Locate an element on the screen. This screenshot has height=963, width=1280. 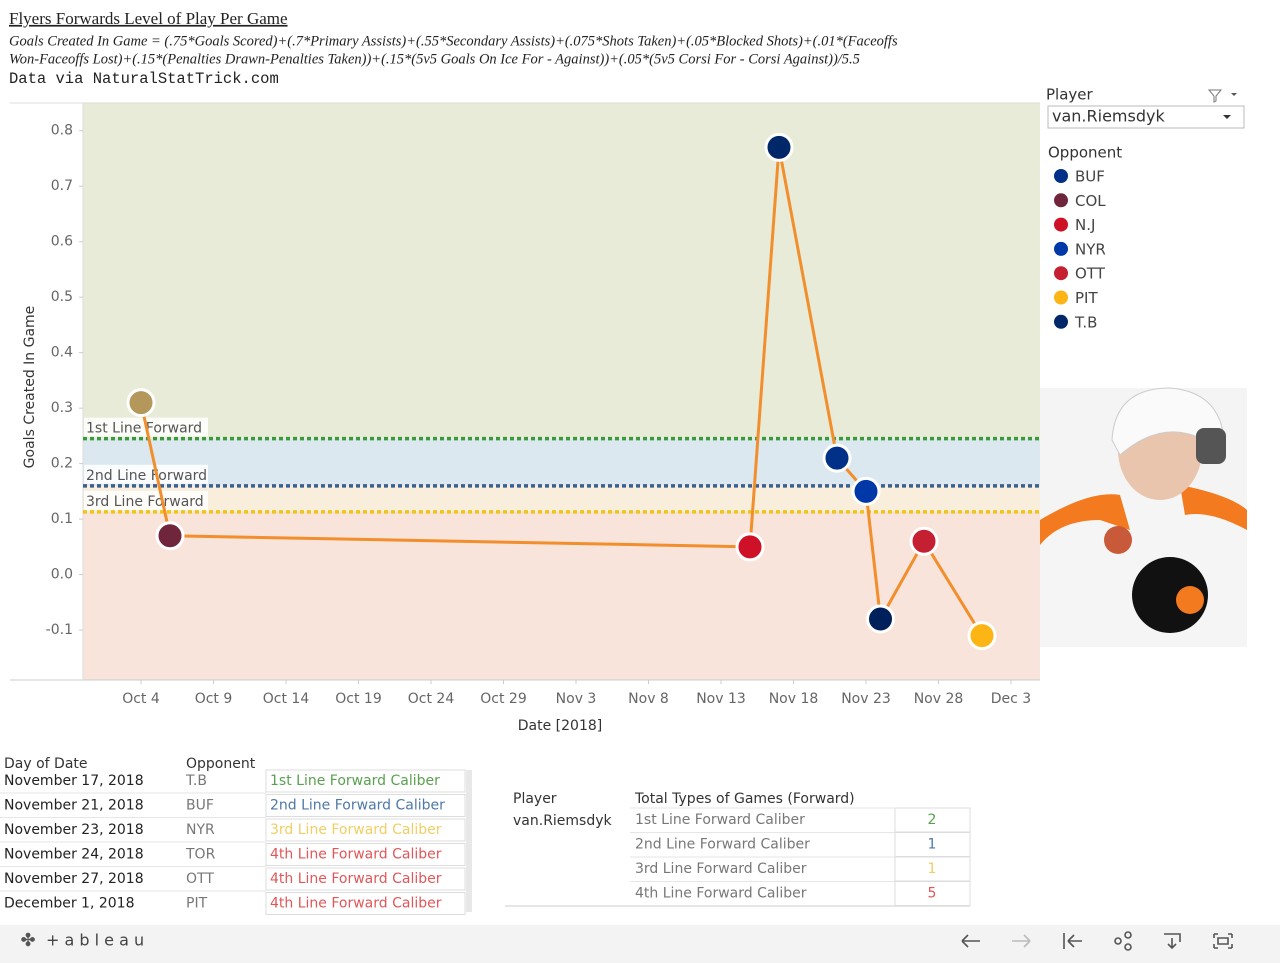
filter-value: van.Riemsdyk is located at coordinates (1108, 116).